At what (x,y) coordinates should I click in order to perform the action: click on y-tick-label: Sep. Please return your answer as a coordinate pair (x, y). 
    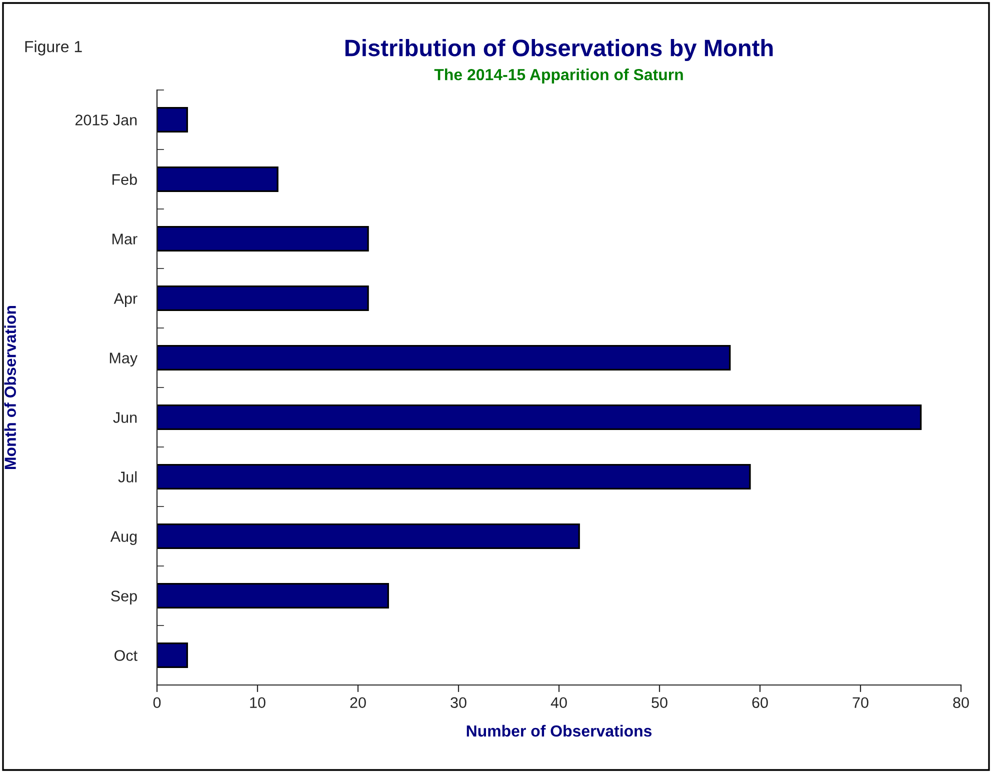
    Looking at the image, I should click on (124, 597).